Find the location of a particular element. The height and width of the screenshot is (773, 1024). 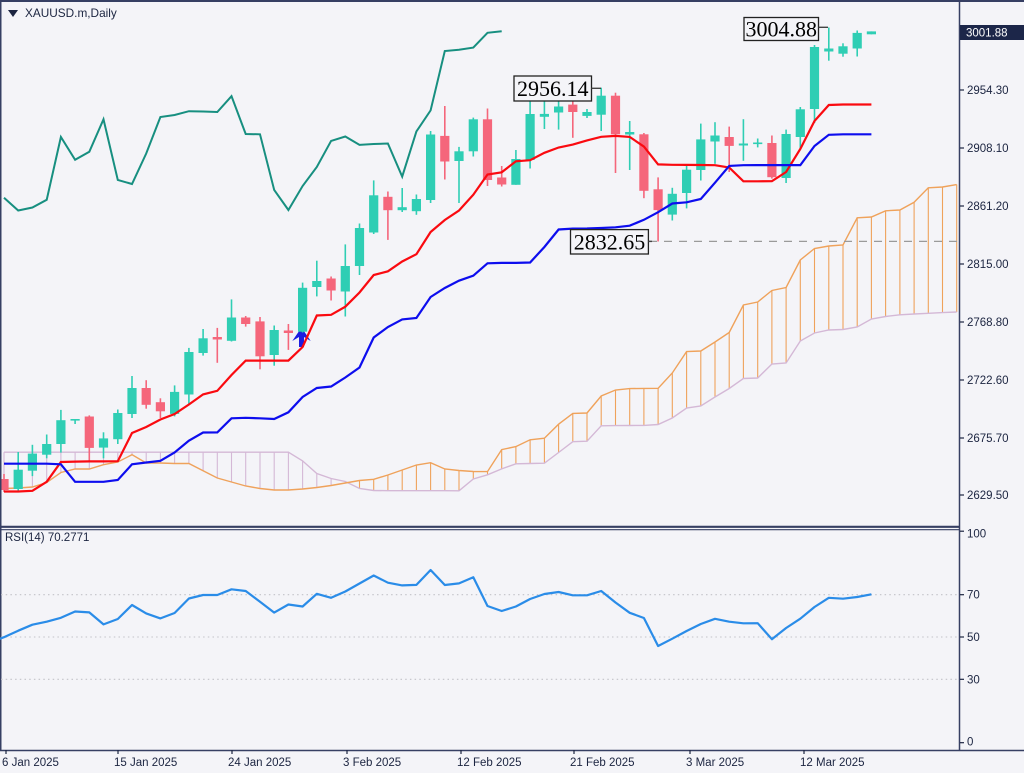

svg-text: 100 is located at coordinates (976, 535).